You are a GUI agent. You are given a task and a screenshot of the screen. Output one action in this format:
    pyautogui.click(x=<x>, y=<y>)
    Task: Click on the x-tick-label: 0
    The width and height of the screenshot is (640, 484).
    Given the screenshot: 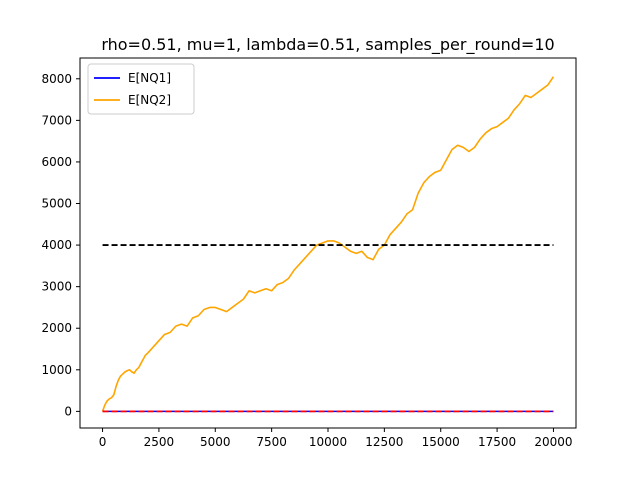 What is the action you would take?
    pyautogui.click(x=103, y=442)
    